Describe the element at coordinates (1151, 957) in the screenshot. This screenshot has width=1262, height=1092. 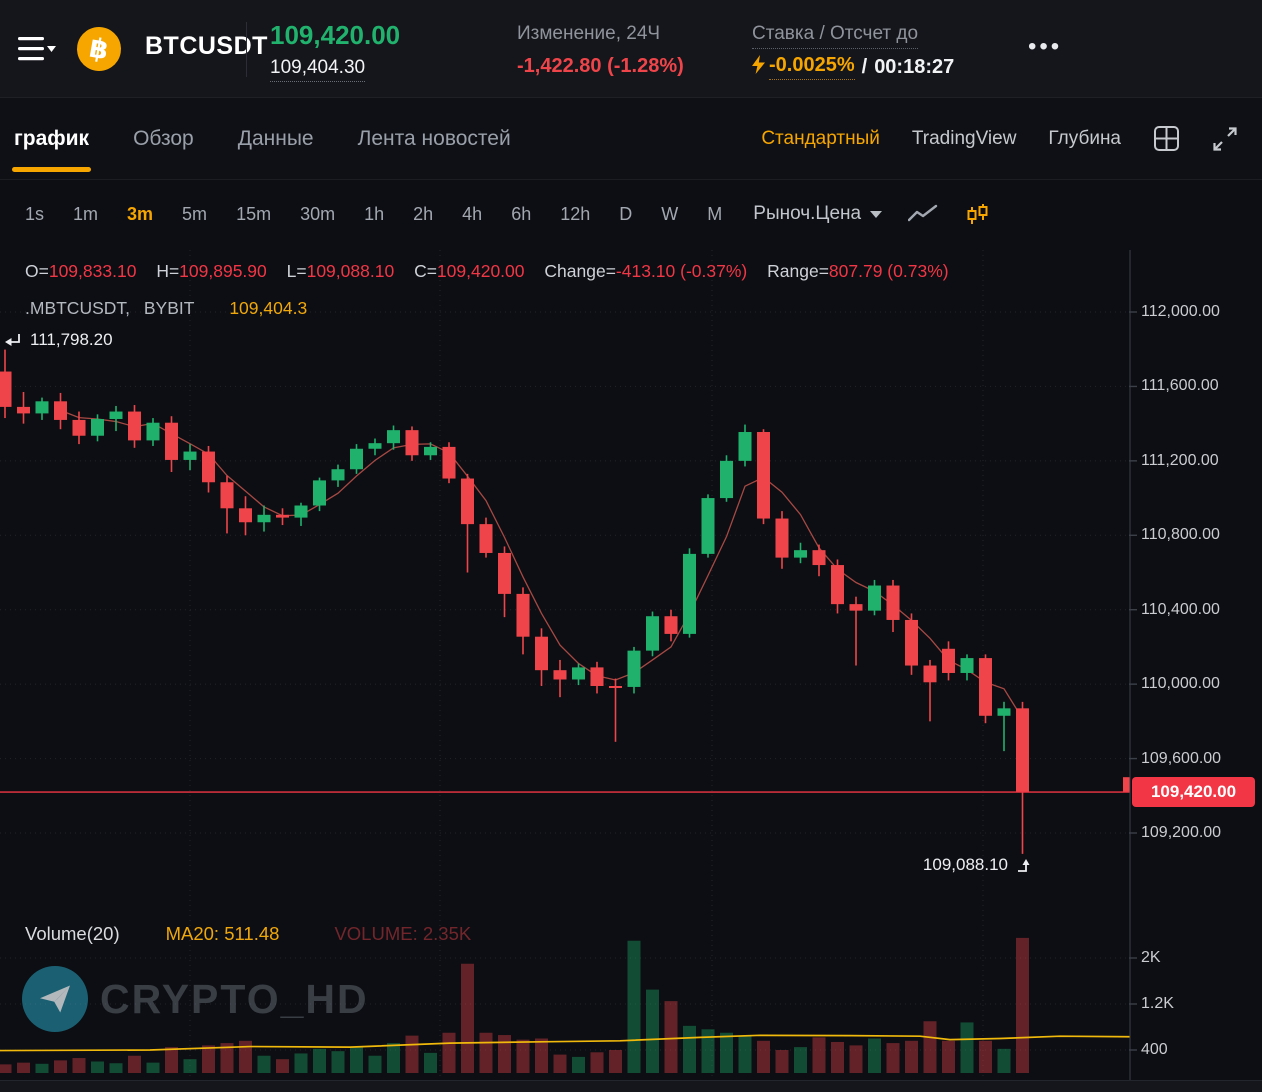
I see `volume-axis-label: 2K` at that location.